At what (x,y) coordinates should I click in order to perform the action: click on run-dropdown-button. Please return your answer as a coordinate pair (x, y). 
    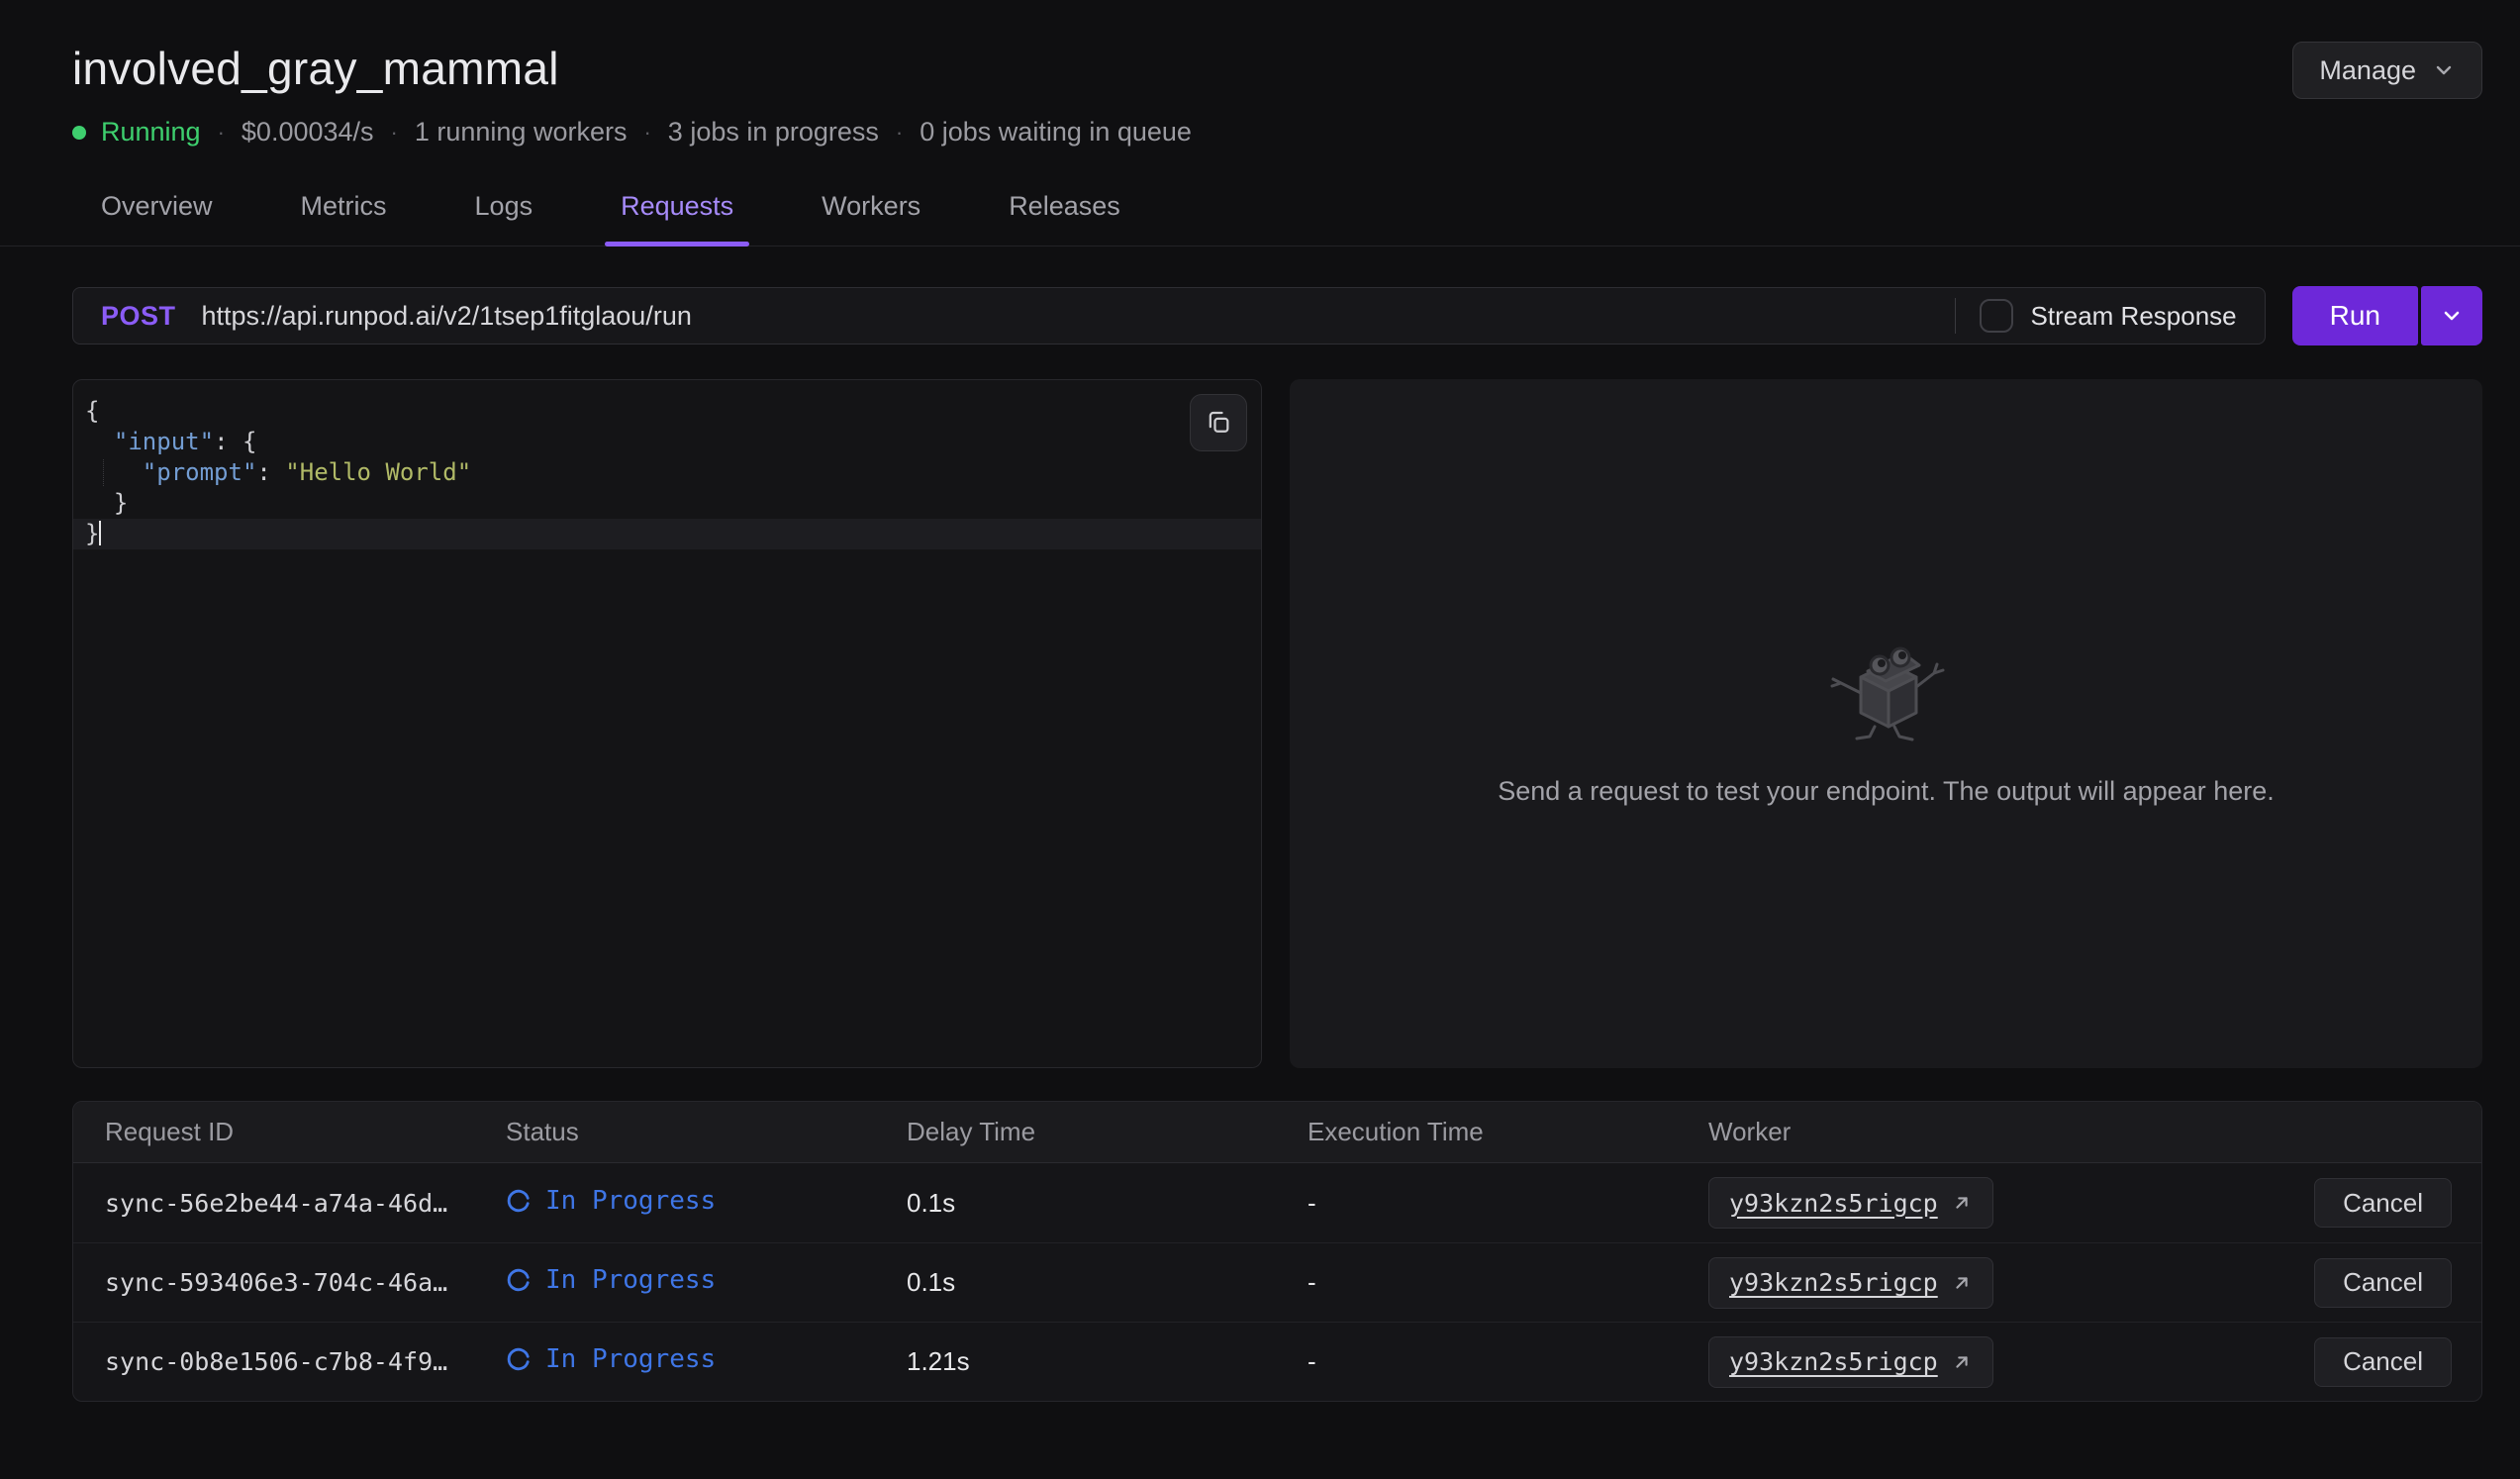
    Looking at the image, I should click on (2451, 315).